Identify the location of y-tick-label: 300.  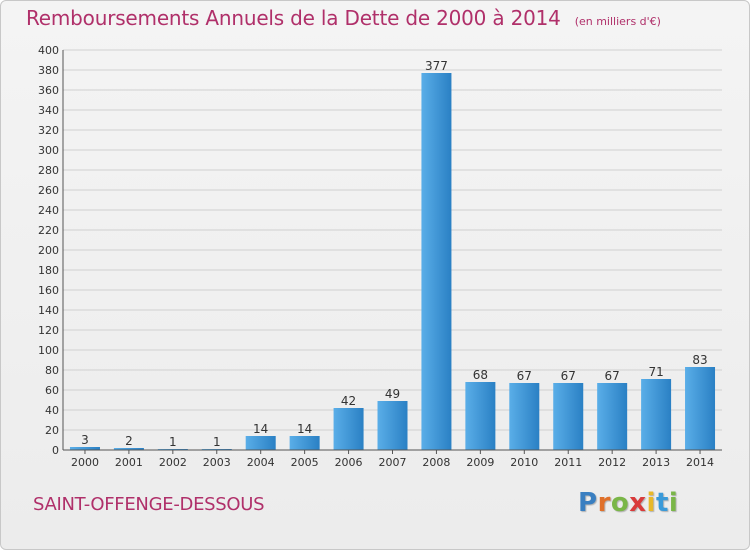
(48, 150).